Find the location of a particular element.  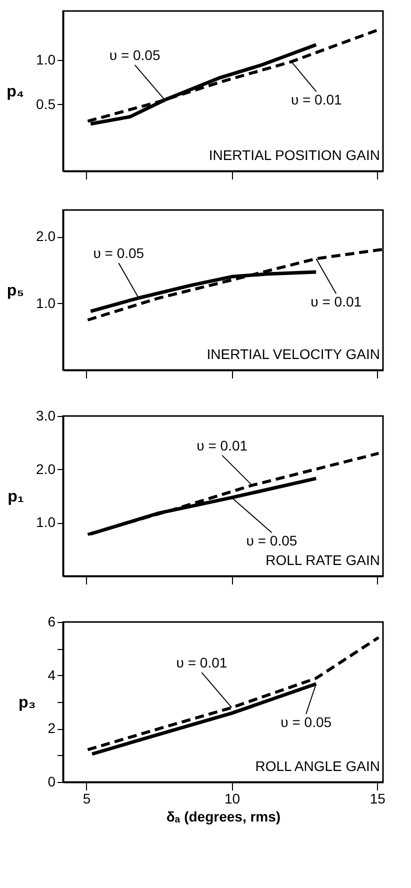

x-axis-title: δₐ (degrees, rms) is located at coordinates (223, 816).